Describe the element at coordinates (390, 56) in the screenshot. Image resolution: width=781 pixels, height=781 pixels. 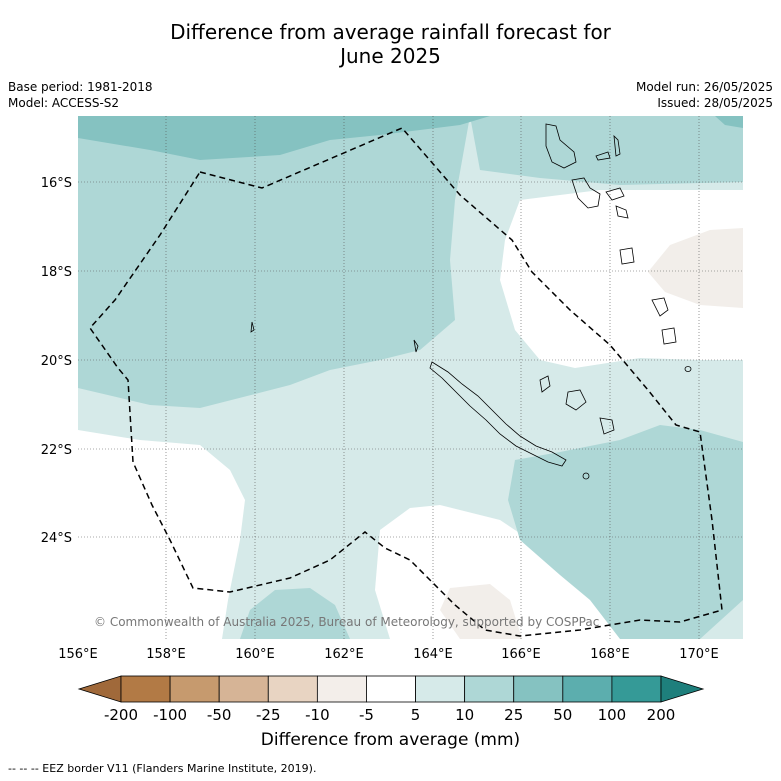
I see `title-line-2: June 2025` at that location.